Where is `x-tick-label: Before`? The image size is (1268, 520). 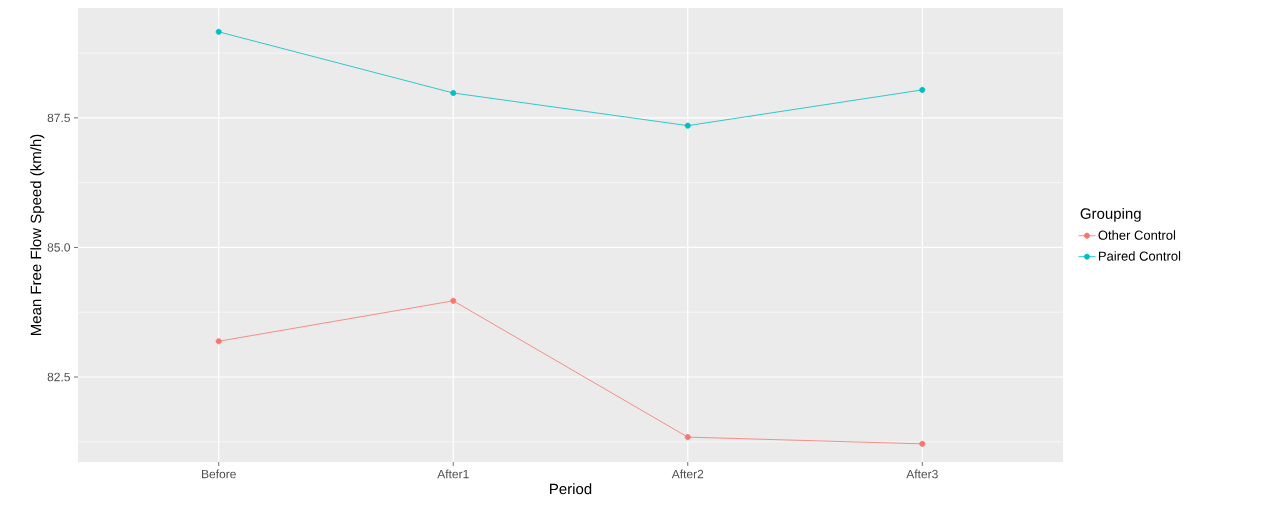 x-tick-label: Before is located at coordinates (219, 474).